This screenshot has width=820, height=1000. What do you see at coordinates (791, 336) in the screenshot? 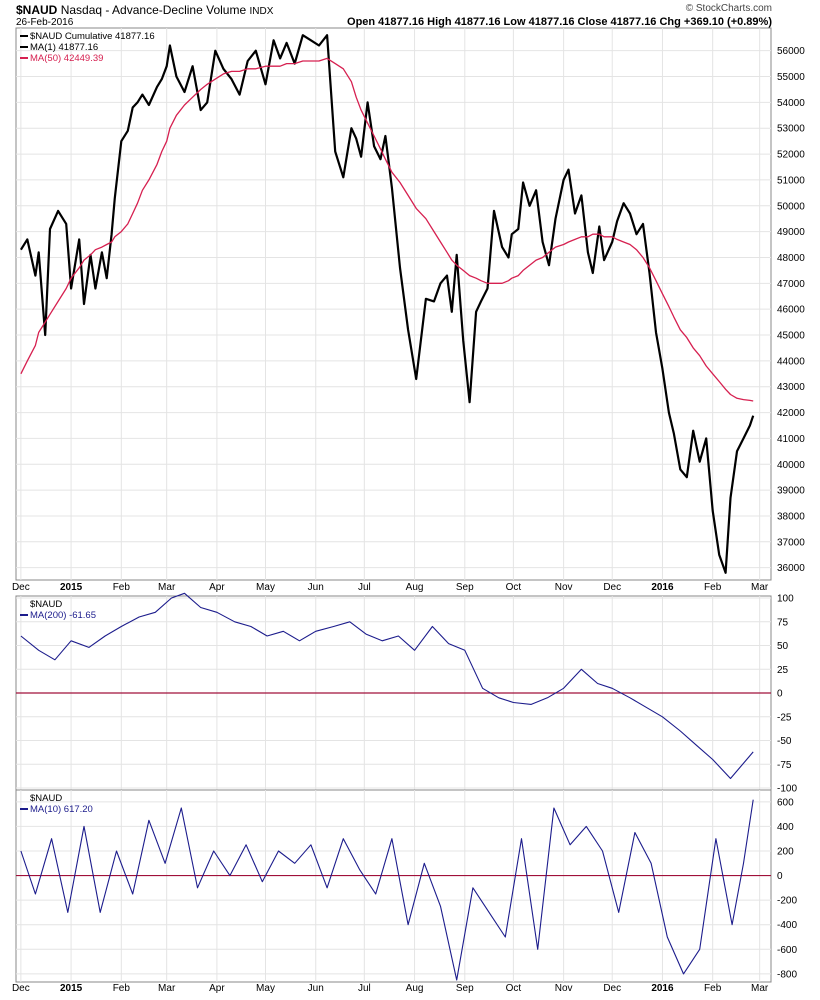
I see `y-tick-label: 45000` at bounding box center [791, 336].